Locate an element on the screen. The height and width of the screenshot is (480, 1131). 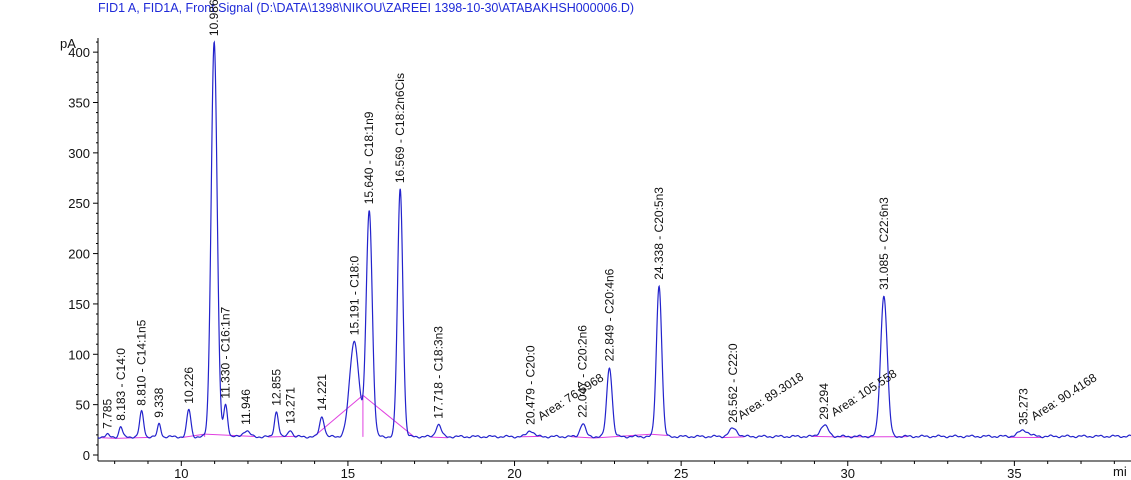
x-tick-label: 25 is located at coordinates (681, 473).